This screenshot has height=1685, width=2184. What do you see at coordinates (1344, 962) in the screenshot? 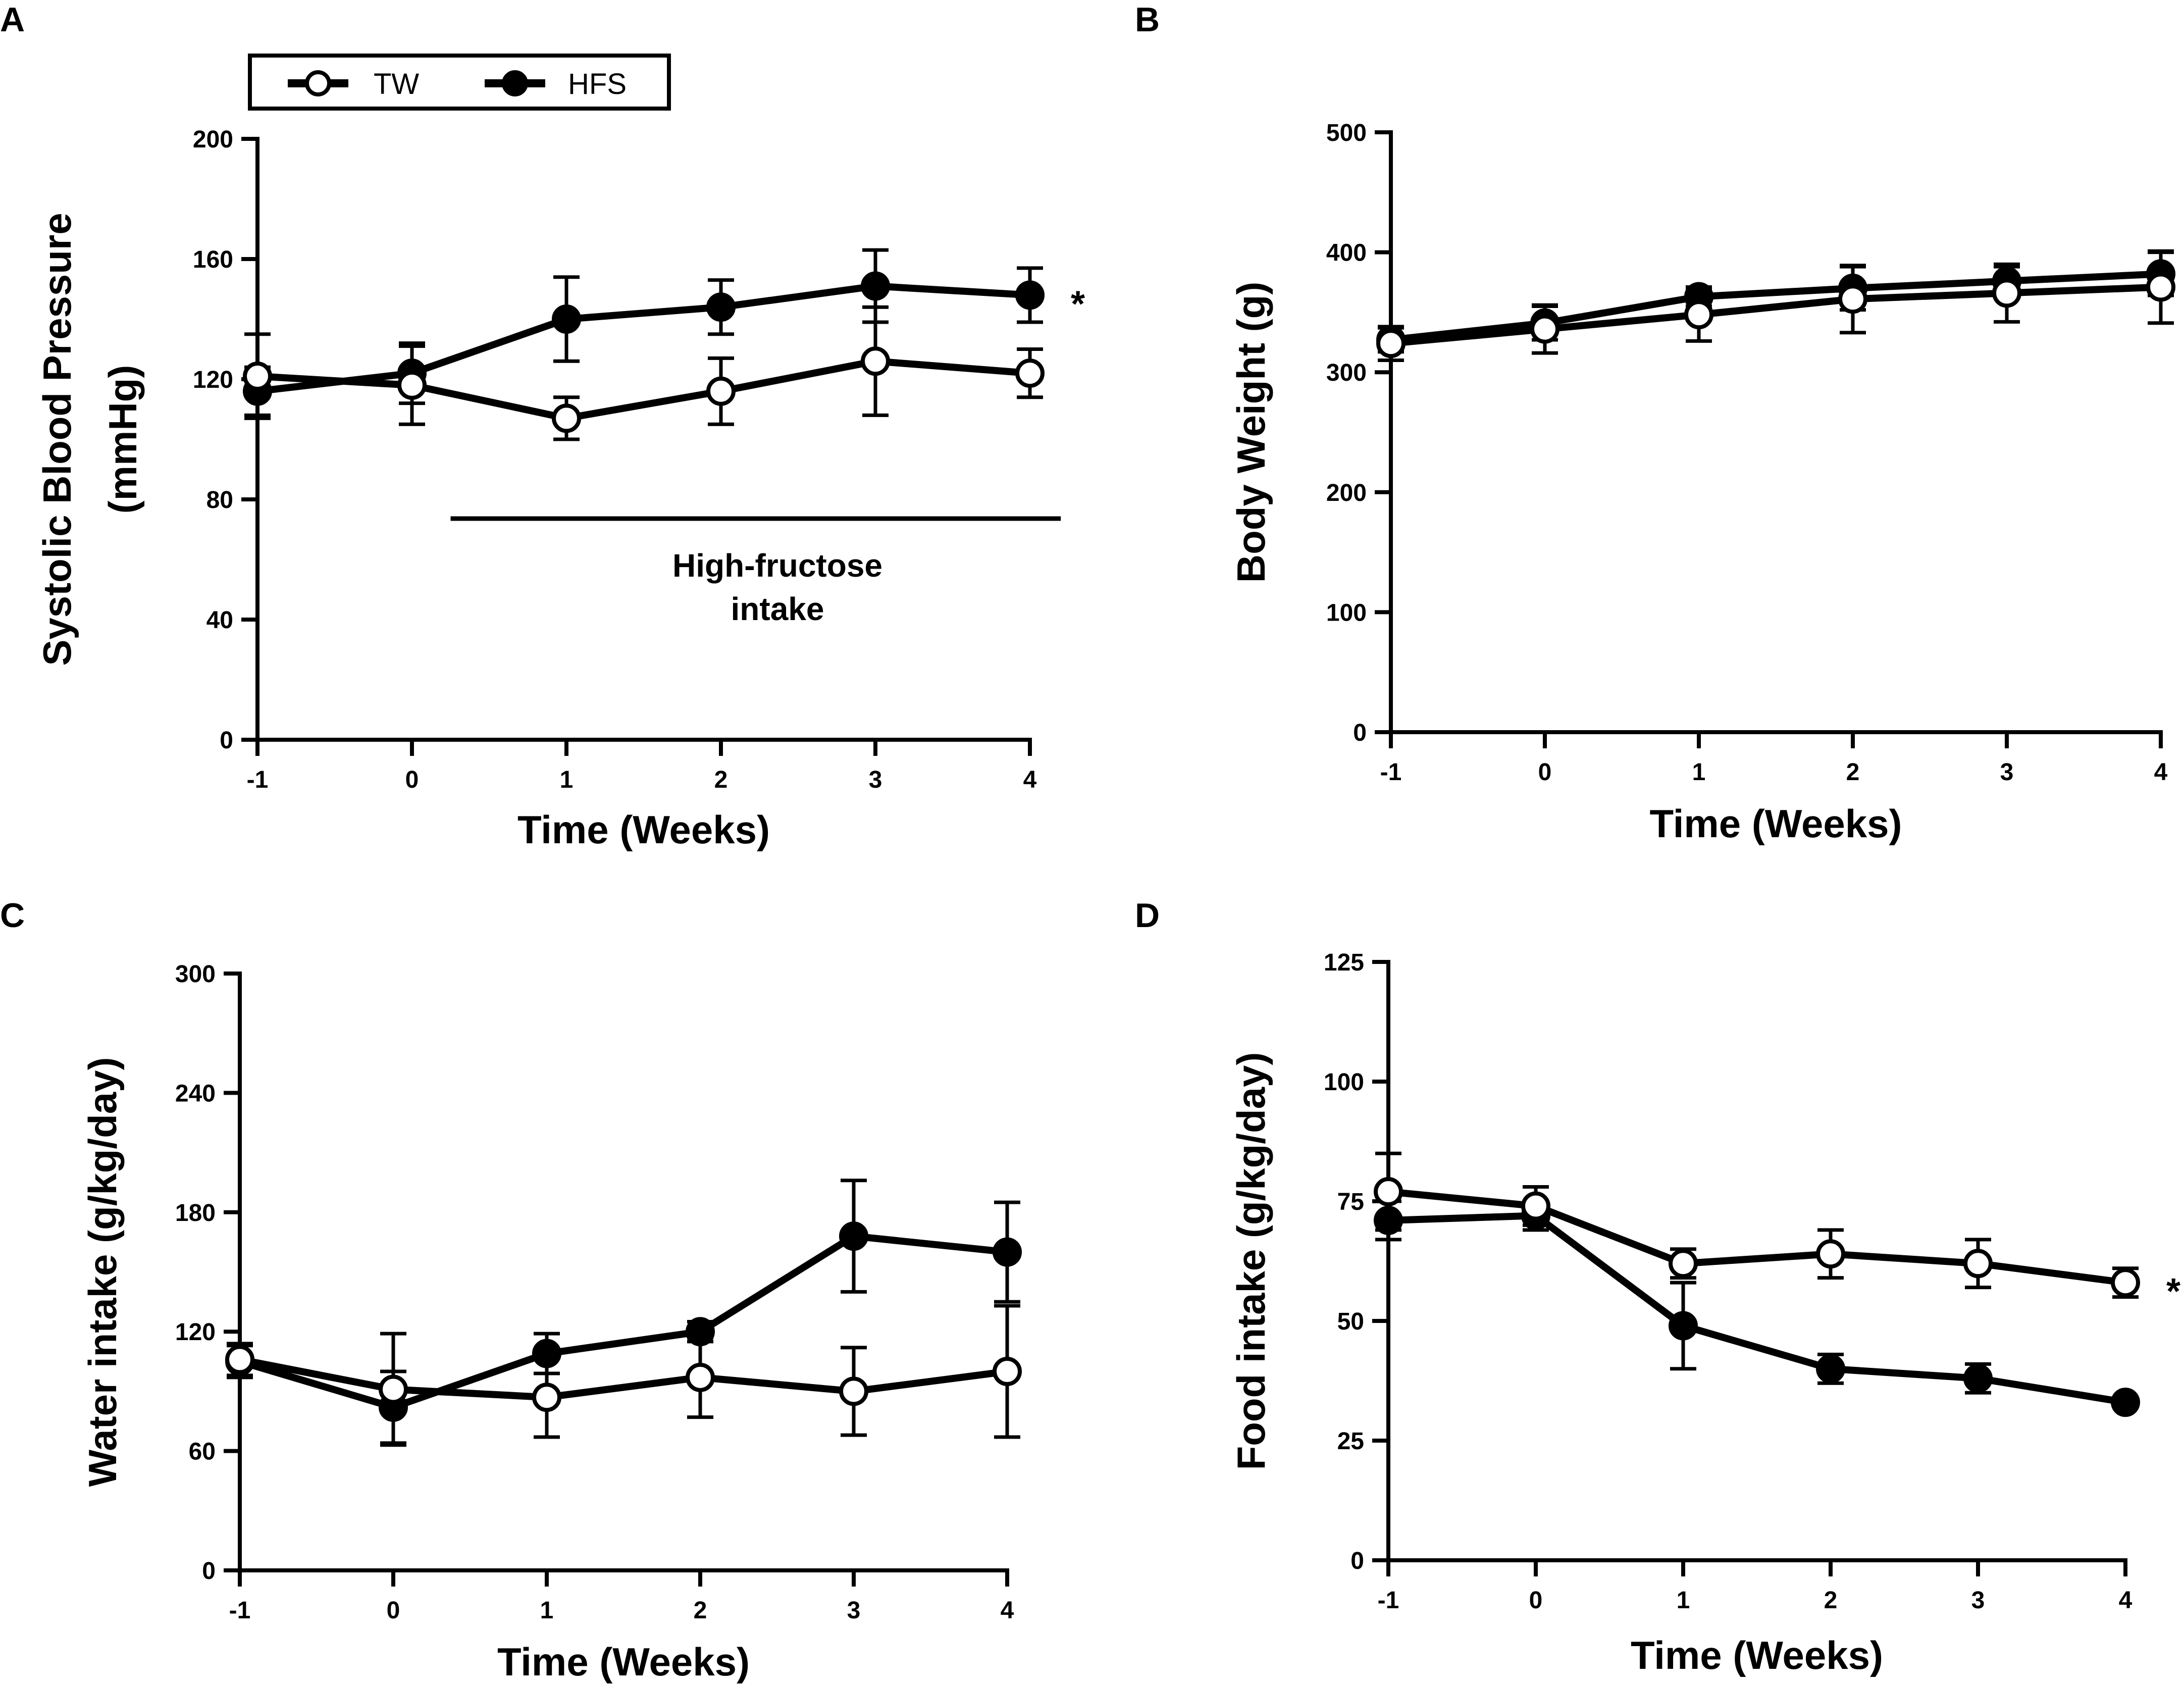
I see `y-tick-label: 125` at bounding box center [1344, 962].